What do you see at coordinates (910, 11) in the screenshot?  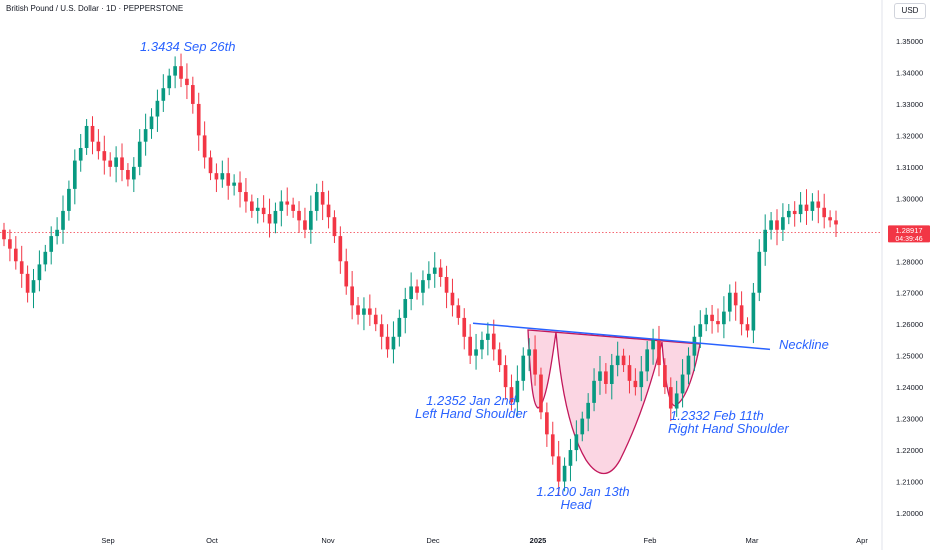 I see `currency-selector: USD` at bounding box center [910, 11].